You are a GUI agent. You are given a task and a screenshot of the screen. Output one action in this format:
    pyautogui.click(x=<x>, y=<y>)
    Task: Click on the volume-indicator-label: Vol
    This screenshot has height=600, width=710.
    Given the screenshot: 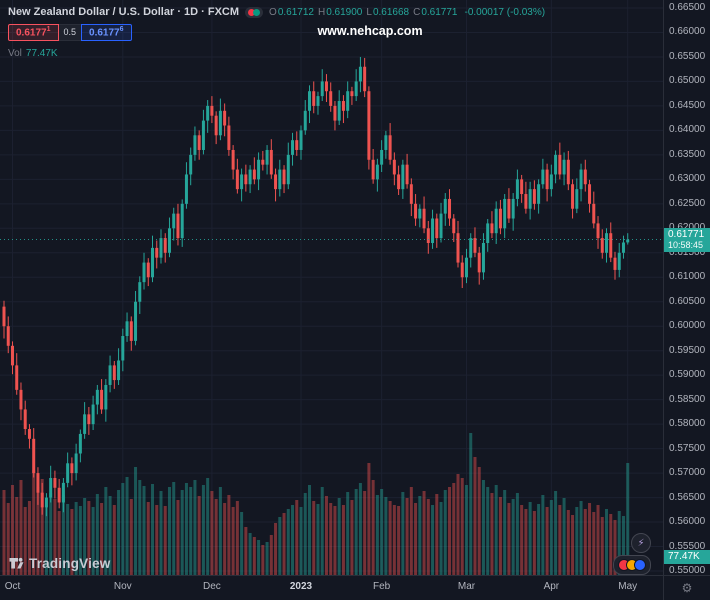 What is the action you would take?
    pyautogui.click(x=15, y=53)
    